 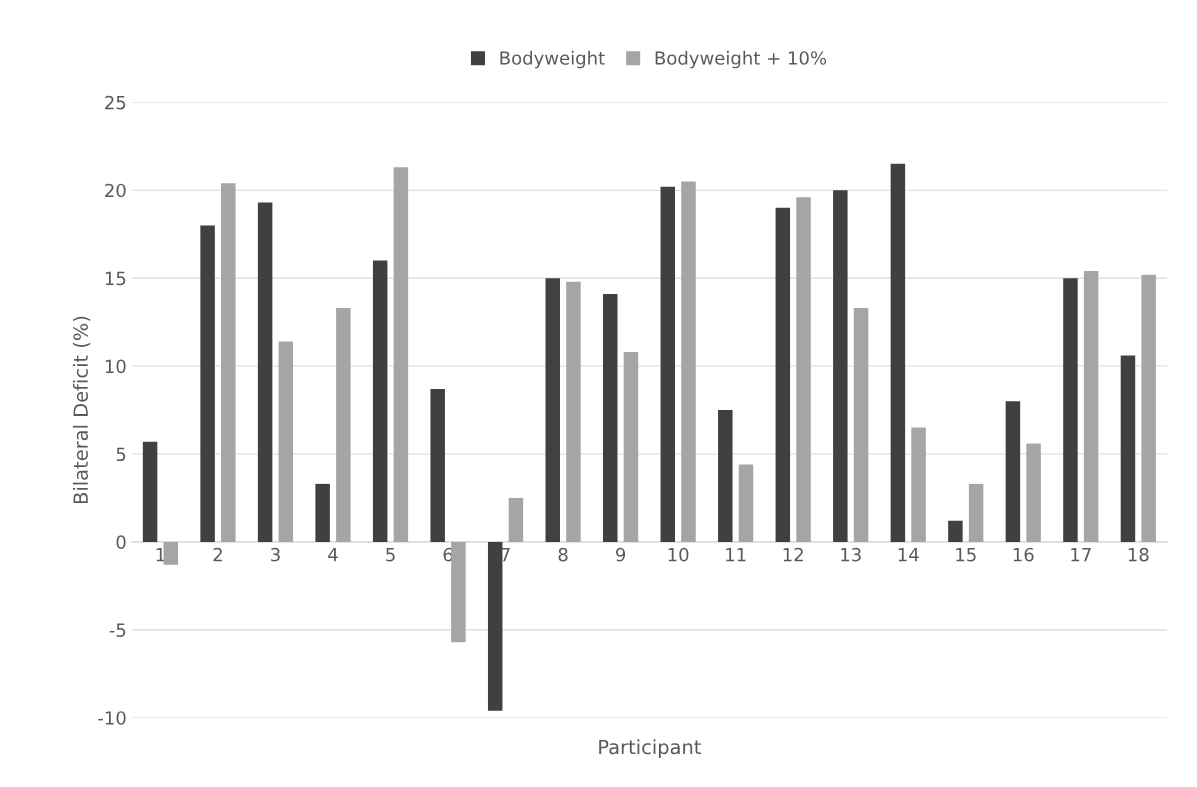 I want to click on x-axis-title: Participant, so click(x=650, y=749).